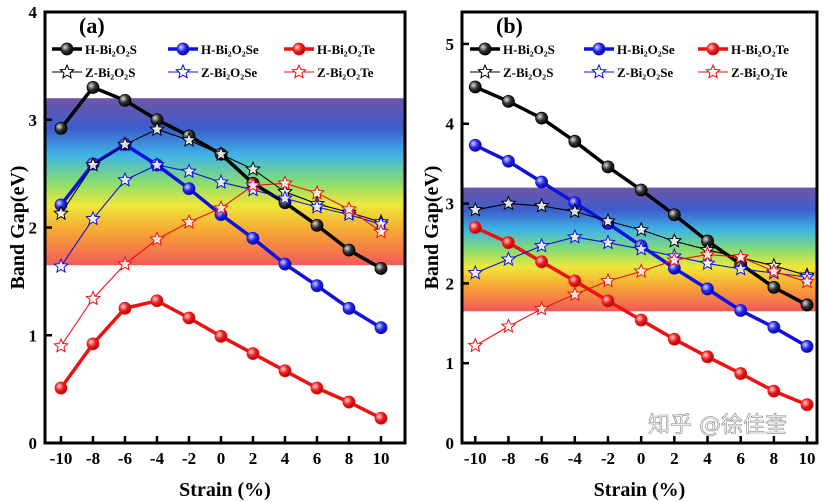 This screenshot has width=826, height=502. Describe the element at coordinates (641, 458) in the screenshot. I see `x-tick-label: 0` at that location.